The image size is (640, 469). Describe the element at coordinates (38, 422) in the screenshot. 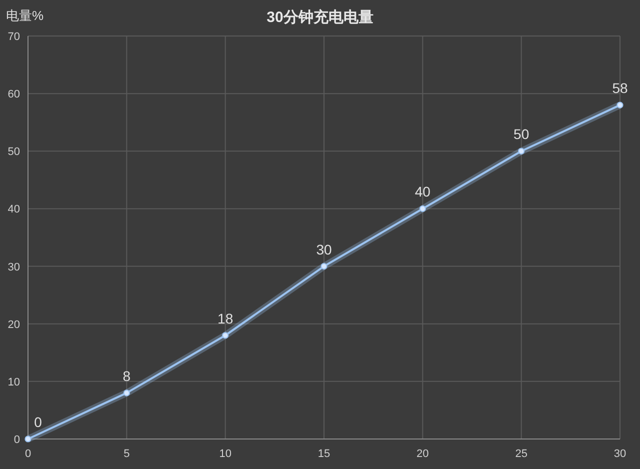

I see `data-label: 0` at that location.